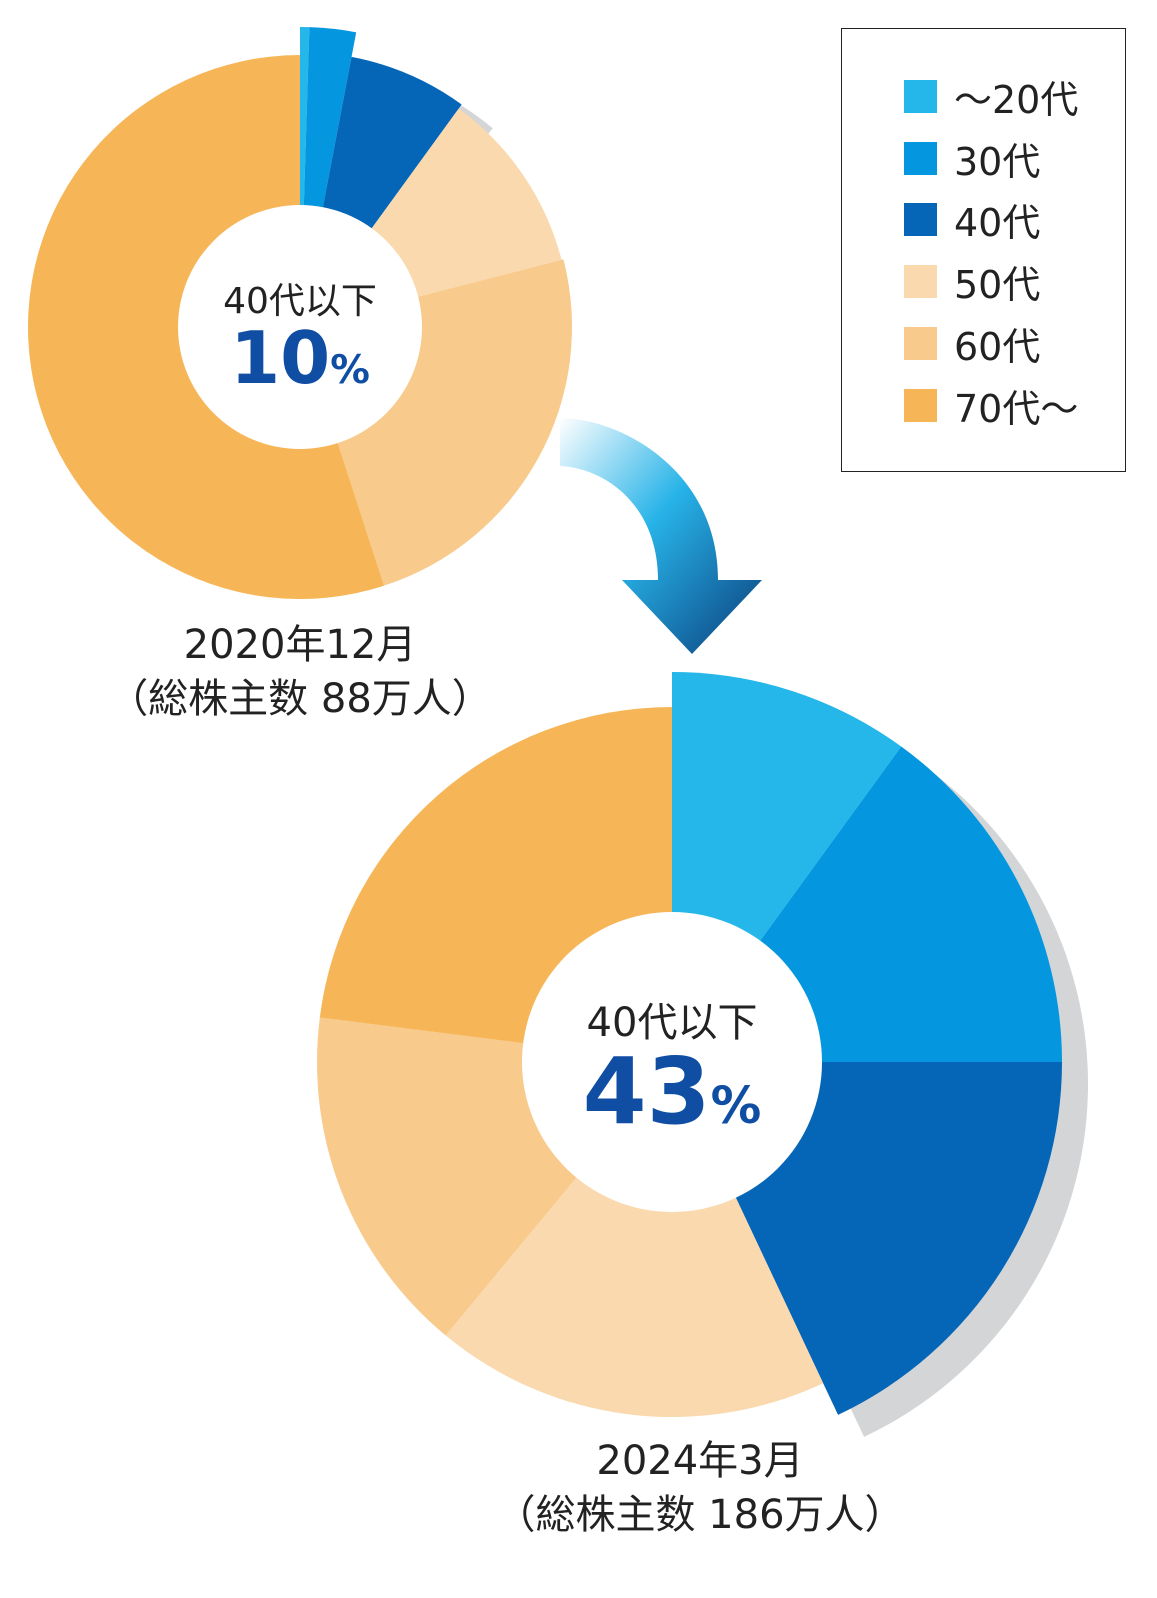 Image resolution: width=1157 pixels, height=1598 pixels. I want to click on legend-item-70s-plus: 70代～, so click(991, 405).